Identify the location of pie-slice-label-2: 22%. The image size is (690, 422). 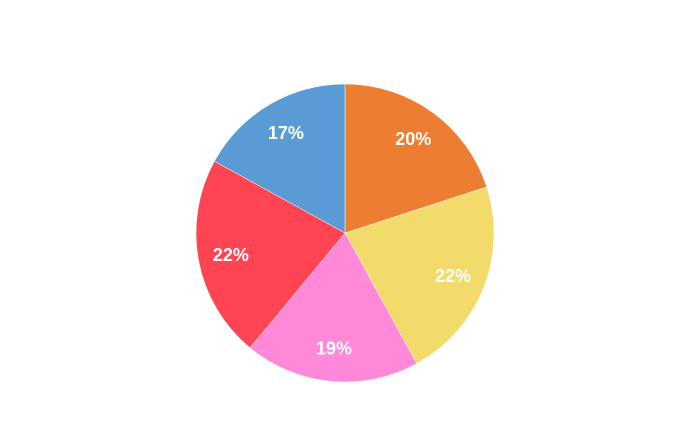
(453, 276).